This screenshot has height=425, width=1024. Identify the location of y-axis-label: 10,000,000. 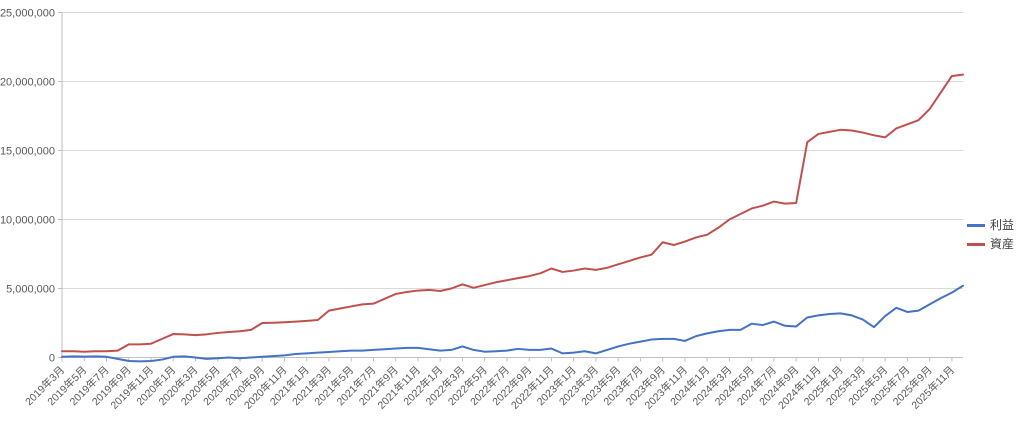
(27, 221).